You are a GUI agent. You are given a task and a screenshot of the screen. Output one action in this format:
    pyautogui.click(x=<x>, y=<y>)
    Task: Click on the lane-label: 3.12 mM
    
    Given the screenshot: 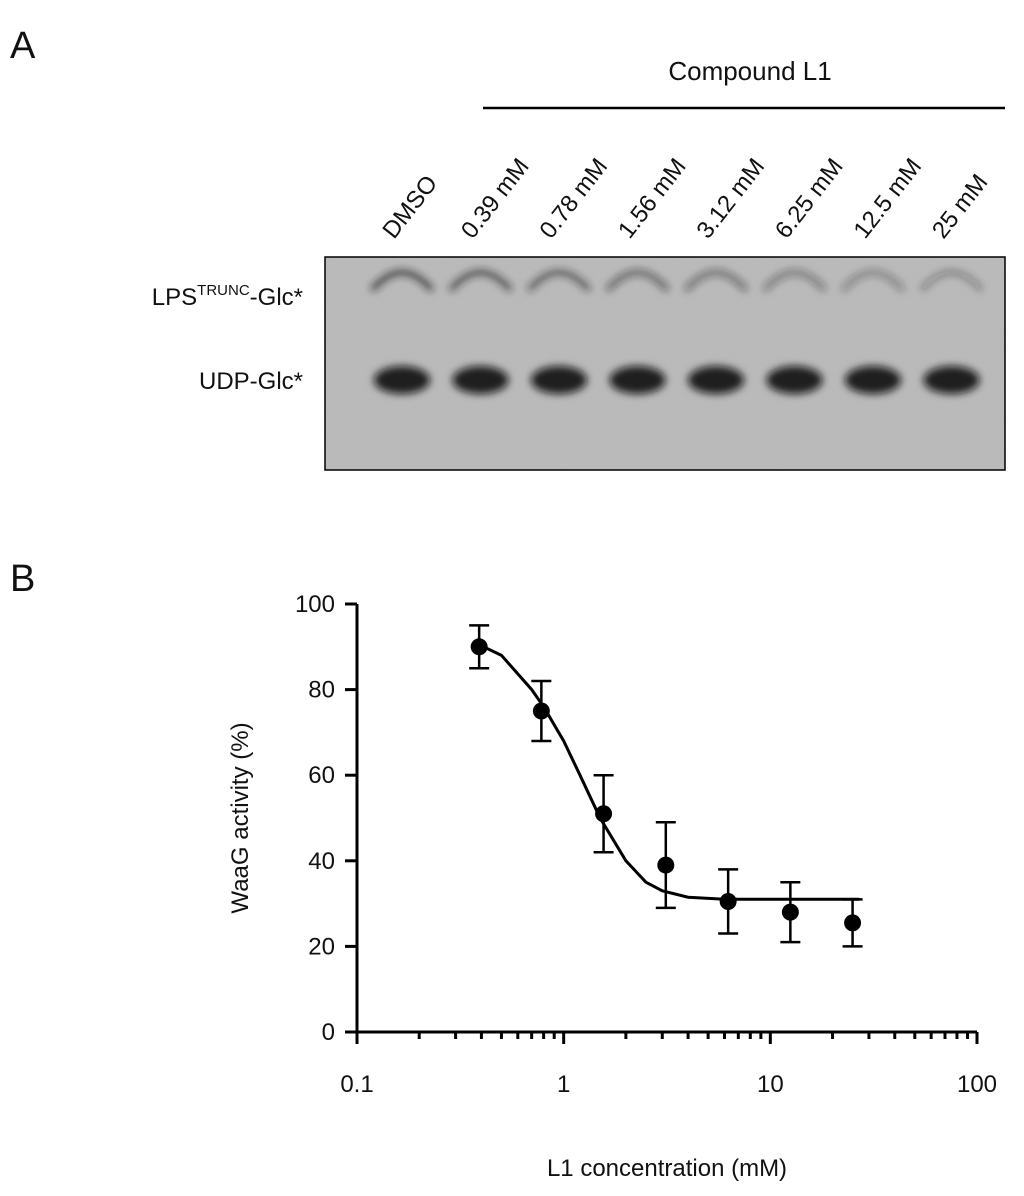 What is the action you would take?
    pyautogui.click(x=730, y=198)
    